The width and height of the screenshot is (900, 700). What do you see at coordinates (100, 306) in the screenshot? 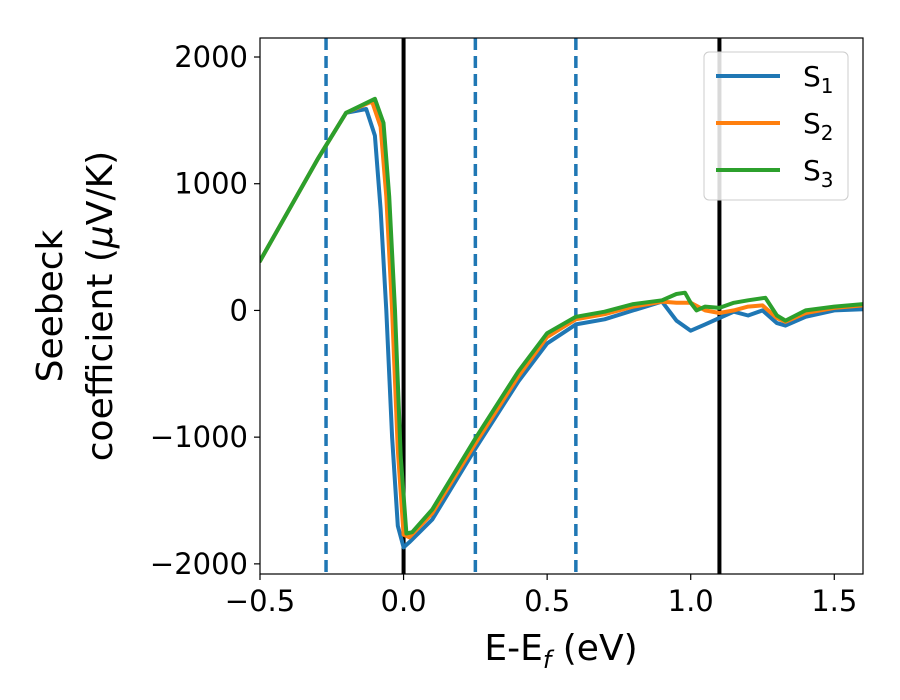
I see `y-axis-label-line2: coefficient (μV/K)` at bounding box center [100, 306].